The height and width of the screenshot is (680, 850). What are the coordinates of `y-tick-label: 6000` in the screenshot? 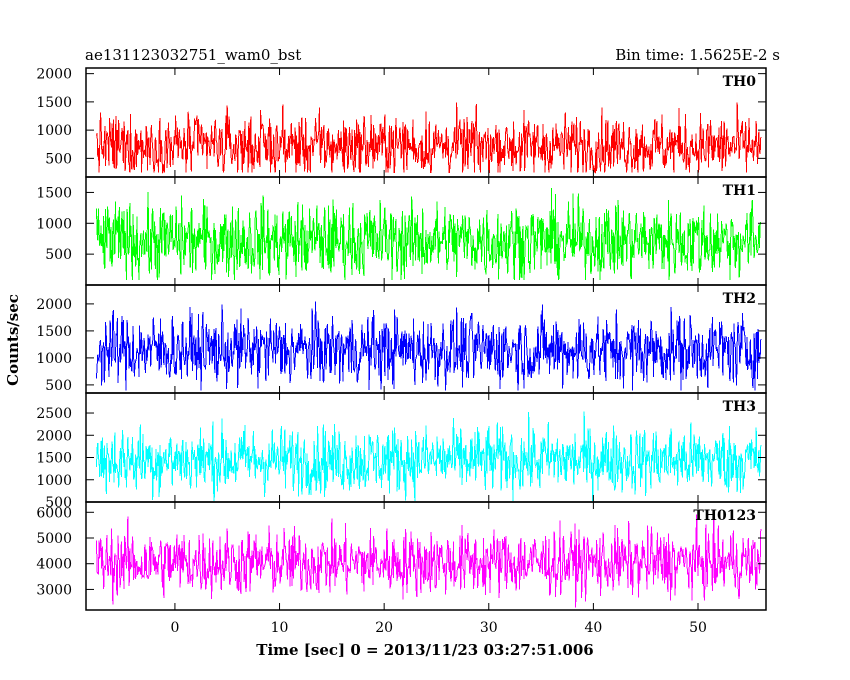 It's located at (54, 513).